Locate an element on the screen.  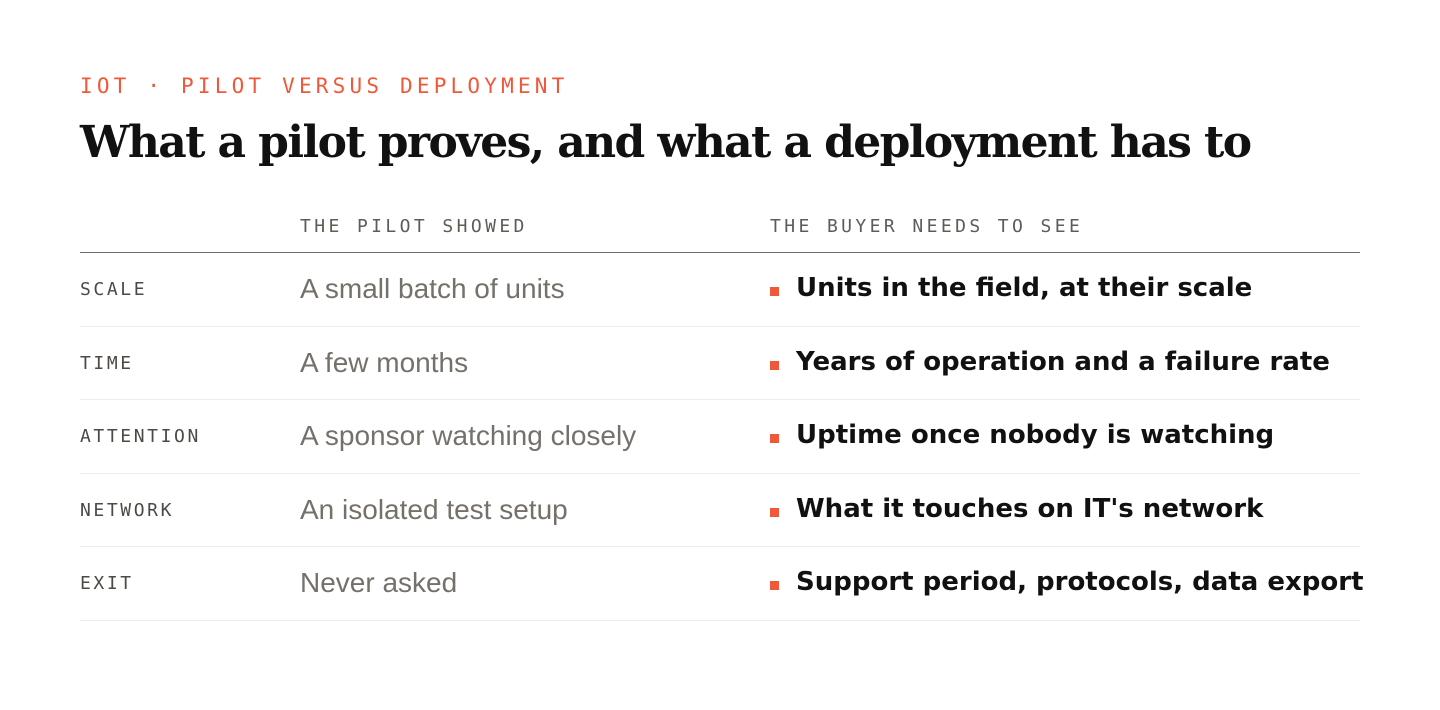
buyer-text: Years of operation and a failure rate is located at coordinates (1063, 361).